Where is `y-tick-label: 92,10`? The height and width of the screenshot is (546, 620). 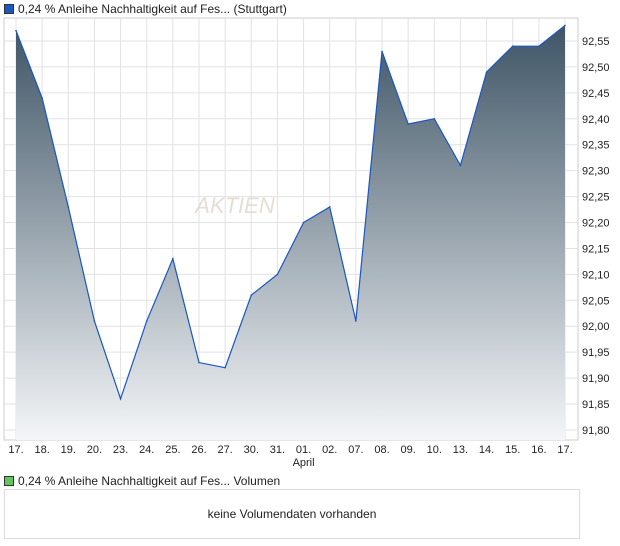 y-tick-label: 92,10 is located at coordinates (596, 275).